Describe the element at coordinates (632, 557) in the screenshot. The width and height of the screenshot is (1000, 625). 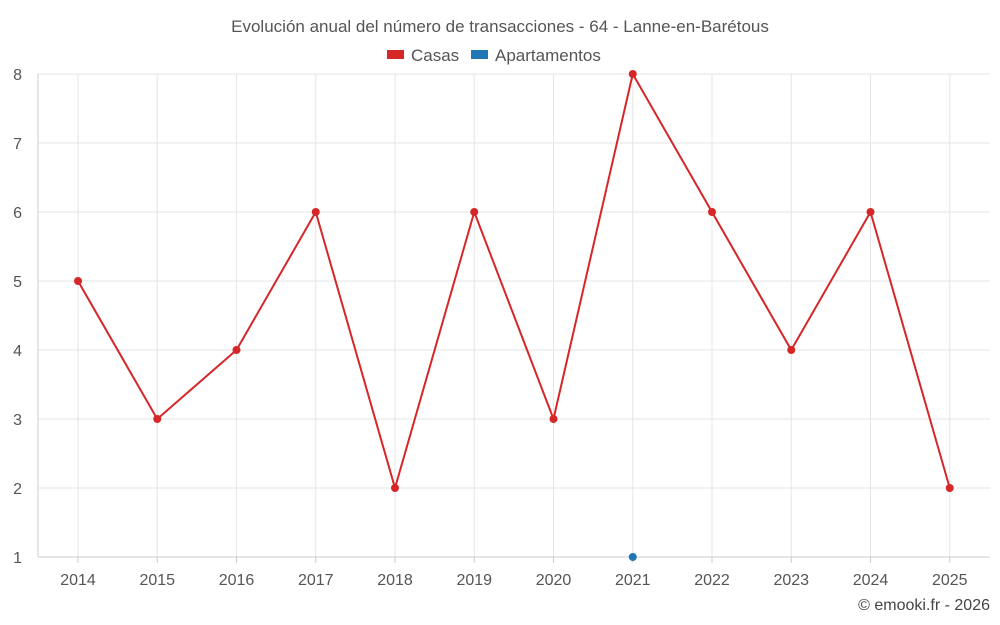
I see `data-point-apartamentos-2021` at that location.